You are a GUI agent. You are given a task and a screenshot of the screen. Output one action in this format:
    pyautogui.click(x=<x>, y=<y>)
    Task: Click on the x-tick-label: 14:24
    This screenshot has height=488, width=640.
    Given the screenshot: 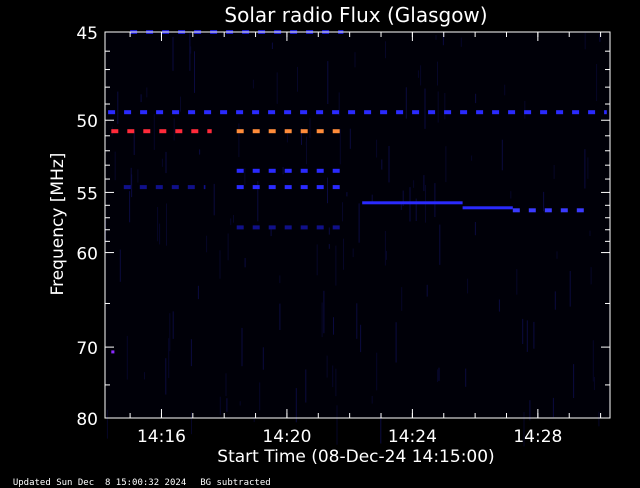 What is the action you would take?
    pyautogui.click(x=412, y=437)
    